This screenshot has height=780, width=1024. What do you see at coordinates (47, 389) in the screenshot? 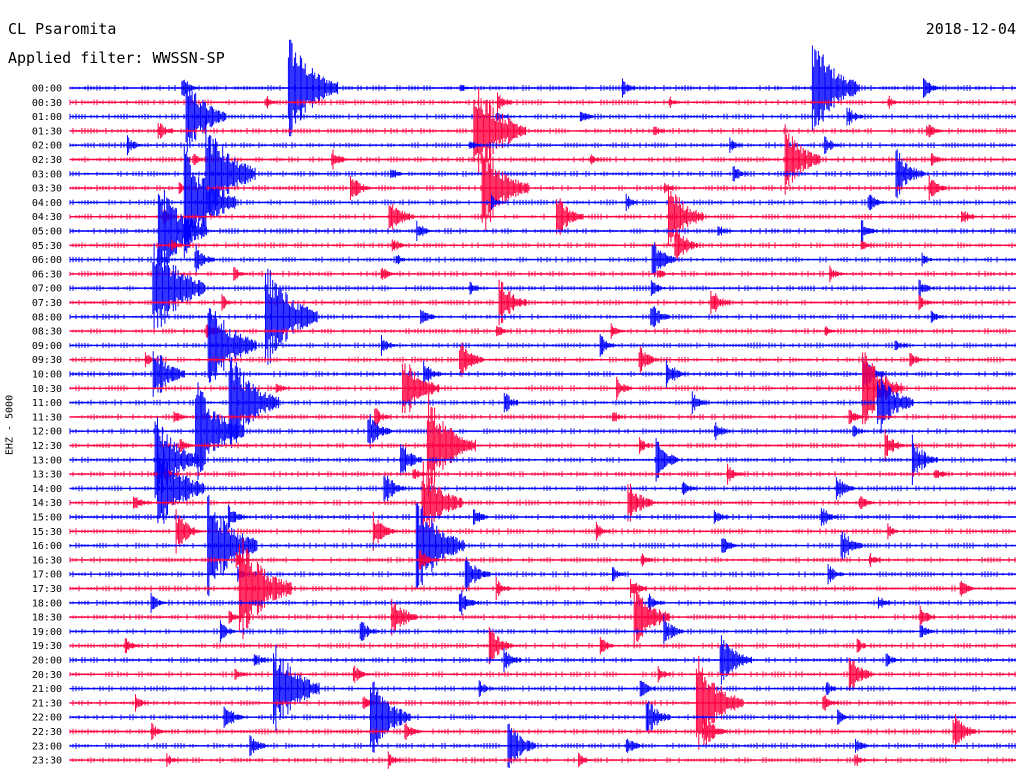
I see `trace-time-label: 10:30` at bounding box center [47, 389].